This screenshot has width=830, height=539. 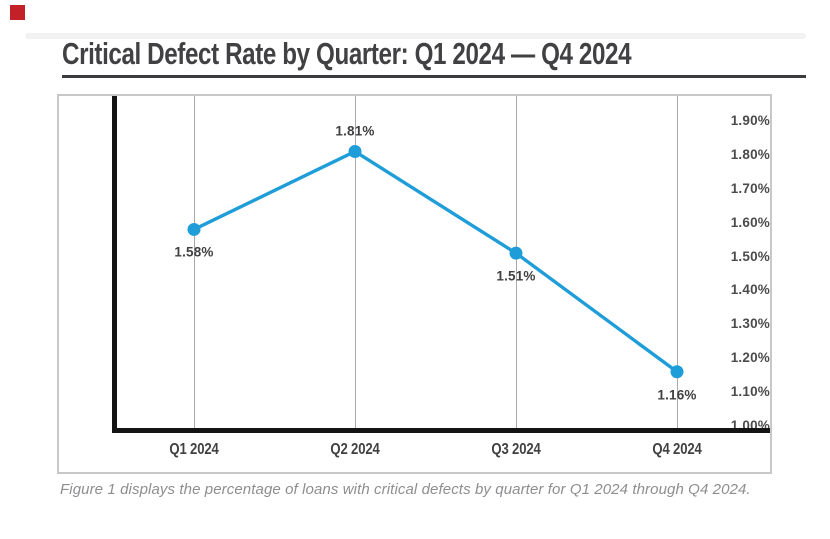 What do you see at coordinates (750, 188) in the screenshot?
I see `y-axis-tick-label: 1.70%` at bounding box center [750, 188].